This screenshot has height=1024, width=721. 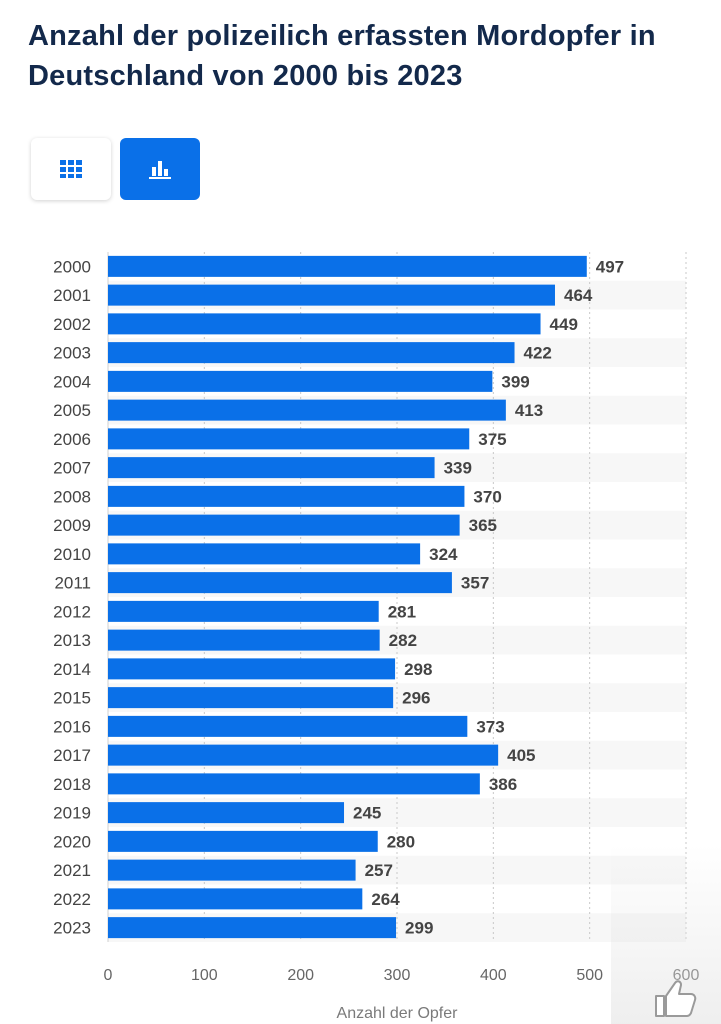 What do you see at coordinates (72, 525) in the screenshot?
I see `category-label: 2009` at bounding box center [72, 525].